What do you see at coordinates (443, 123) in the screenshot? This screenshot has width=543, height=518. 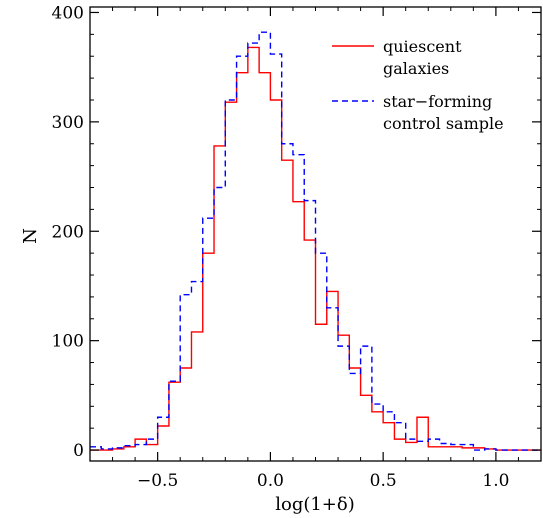 I see `legend-label: control sample` at bounding box center [443, 123].